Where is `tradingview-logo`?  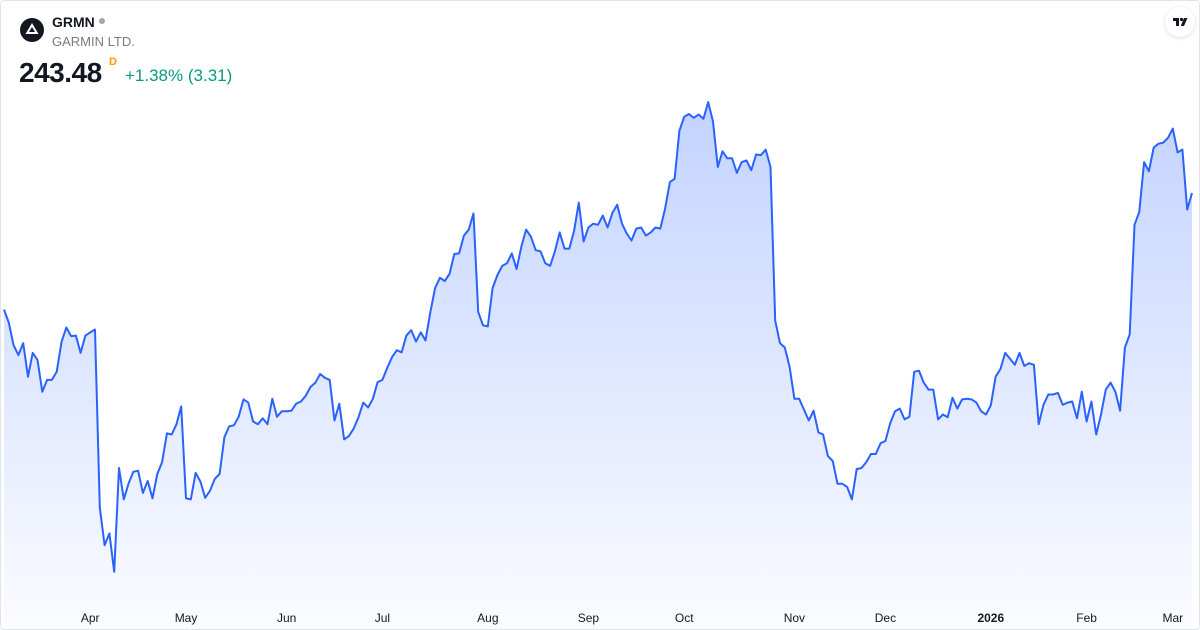 tradingview-logo is located at coordinates (1180, 22).